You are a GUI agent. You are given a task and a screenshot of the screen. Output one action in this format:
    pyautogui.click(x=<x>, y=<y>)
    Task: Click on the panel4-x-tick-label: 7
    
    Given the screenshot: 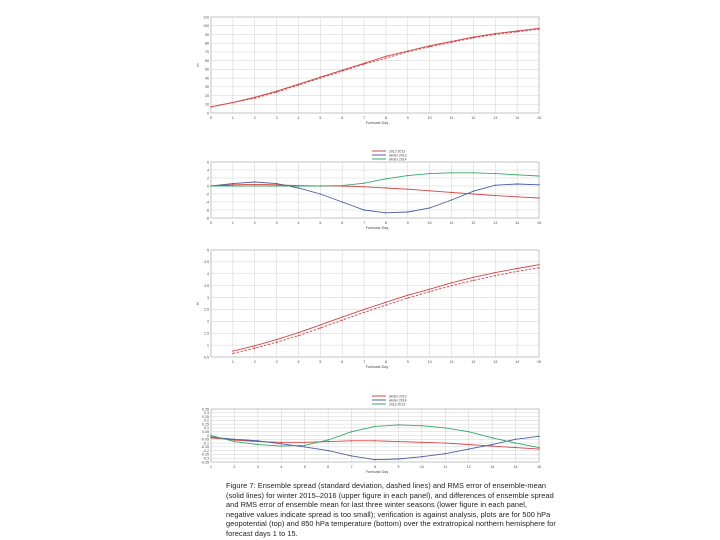 What is the action you would take?
    pyautogui.click(x=352, y=467)
    